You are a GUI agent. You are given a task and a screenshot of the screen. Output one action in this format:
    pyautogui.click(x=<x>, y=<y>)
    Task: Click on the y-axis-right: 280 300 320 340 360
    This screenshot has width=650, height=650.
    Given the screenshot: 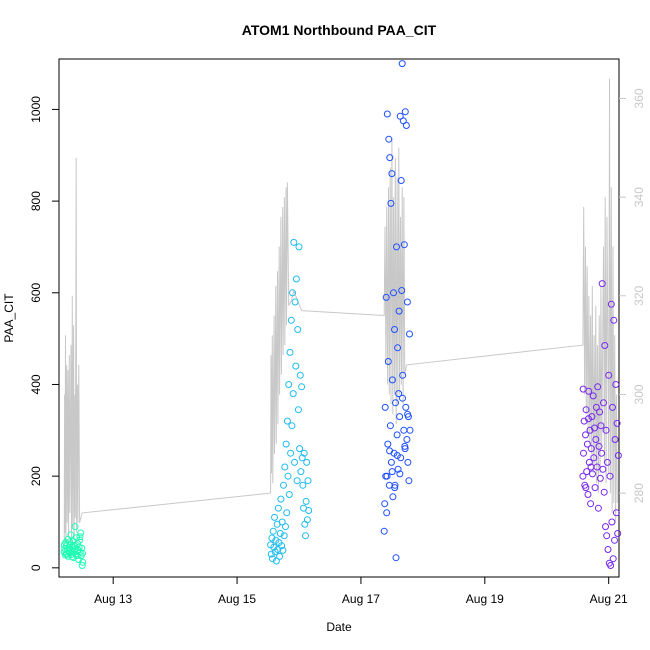 What is the action you would take?
    pyautogui.click(x=632, y=295)
    